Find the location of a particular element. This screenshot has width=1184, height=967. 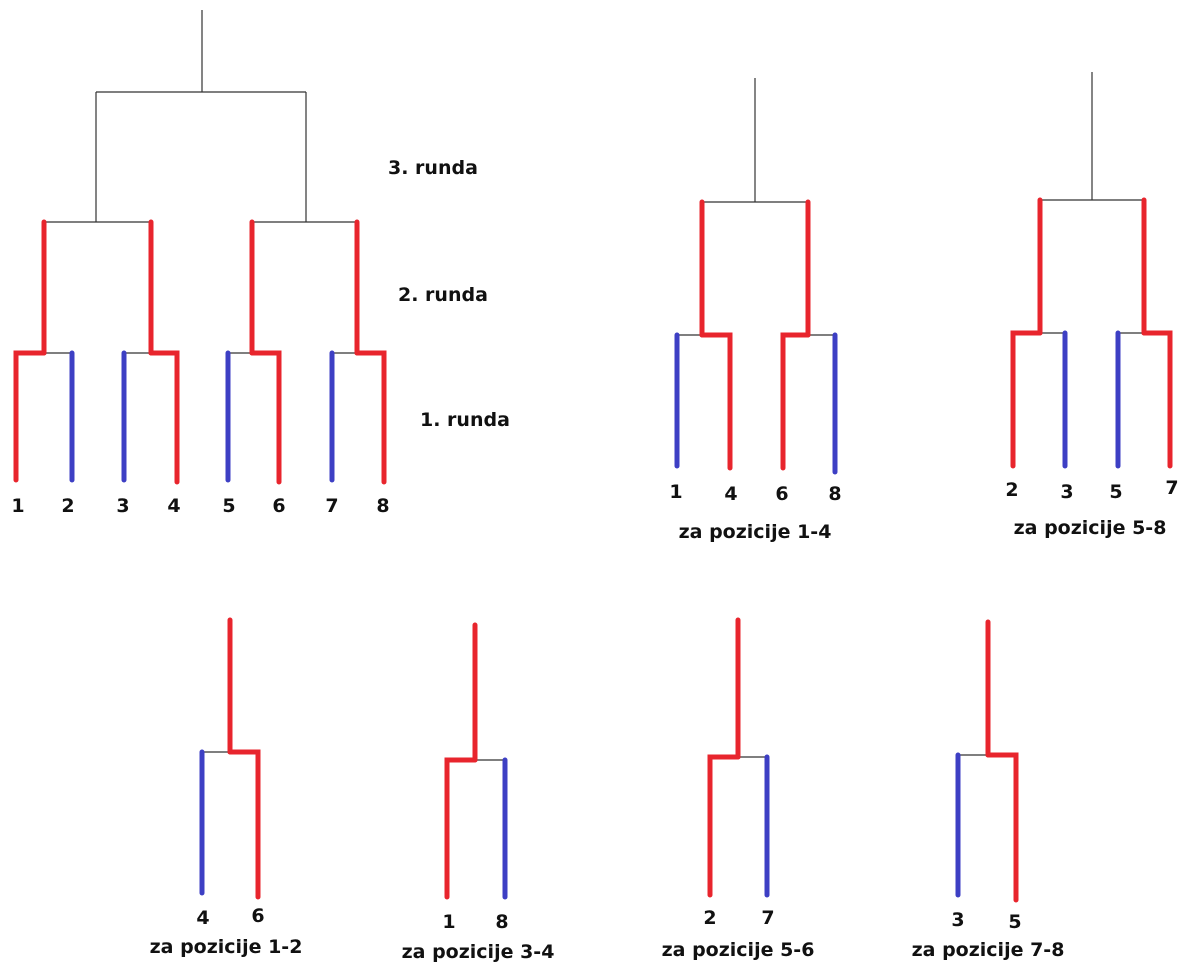

sub-bracket-1-2: 4 6 za pozicije 1-2 is located at coordinates (226, 787).